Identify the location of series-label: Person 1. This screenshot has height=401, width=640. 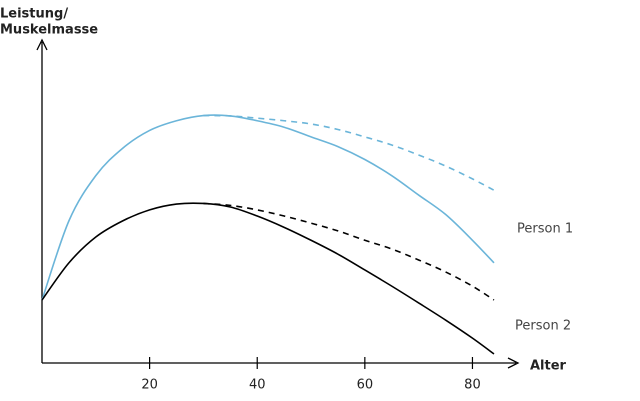
(545, 229).